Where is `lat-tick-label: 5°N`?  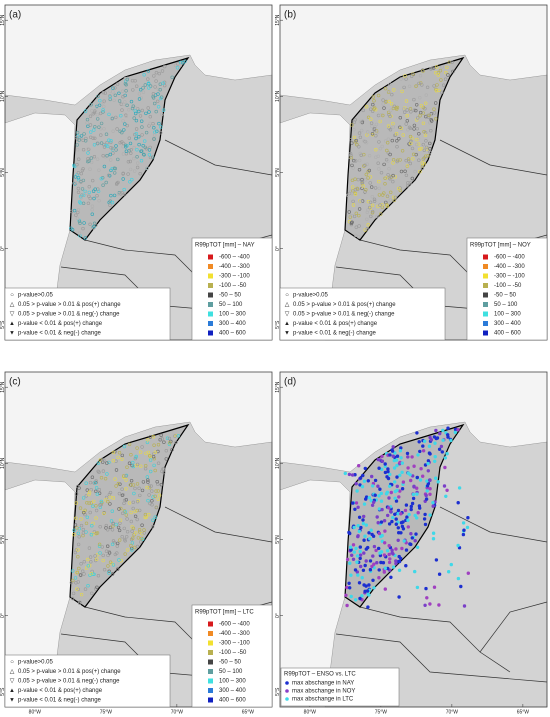 lat-tick-label: 5°N is located at coordinates (3, 539).